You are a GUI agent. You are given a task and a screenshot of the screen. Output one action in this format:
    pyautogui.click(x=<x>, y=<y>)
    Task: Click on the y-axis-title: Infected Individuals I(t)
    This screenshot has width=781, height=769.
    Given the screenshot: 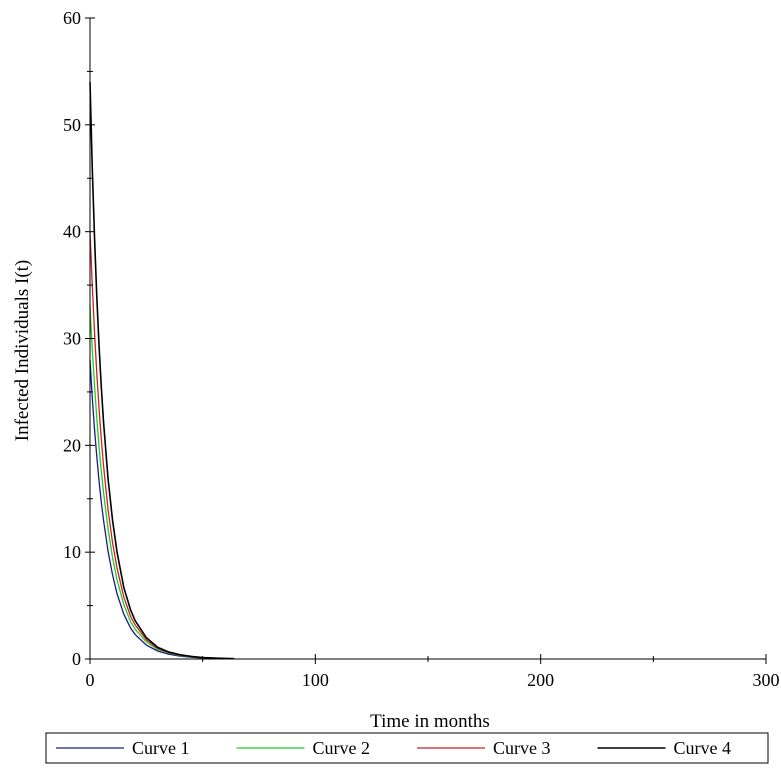 What is the action you would take?
    pyautogui.click(x=22, y=350)
    